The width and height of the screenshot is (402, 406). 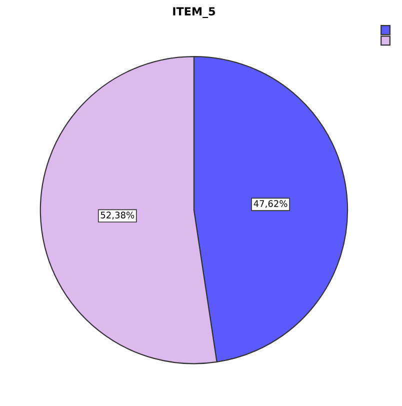 What do you see at coordinates (117, 216) in the screenshot?
I see `data-label: 52,38%` at bounding box center [117, 216].